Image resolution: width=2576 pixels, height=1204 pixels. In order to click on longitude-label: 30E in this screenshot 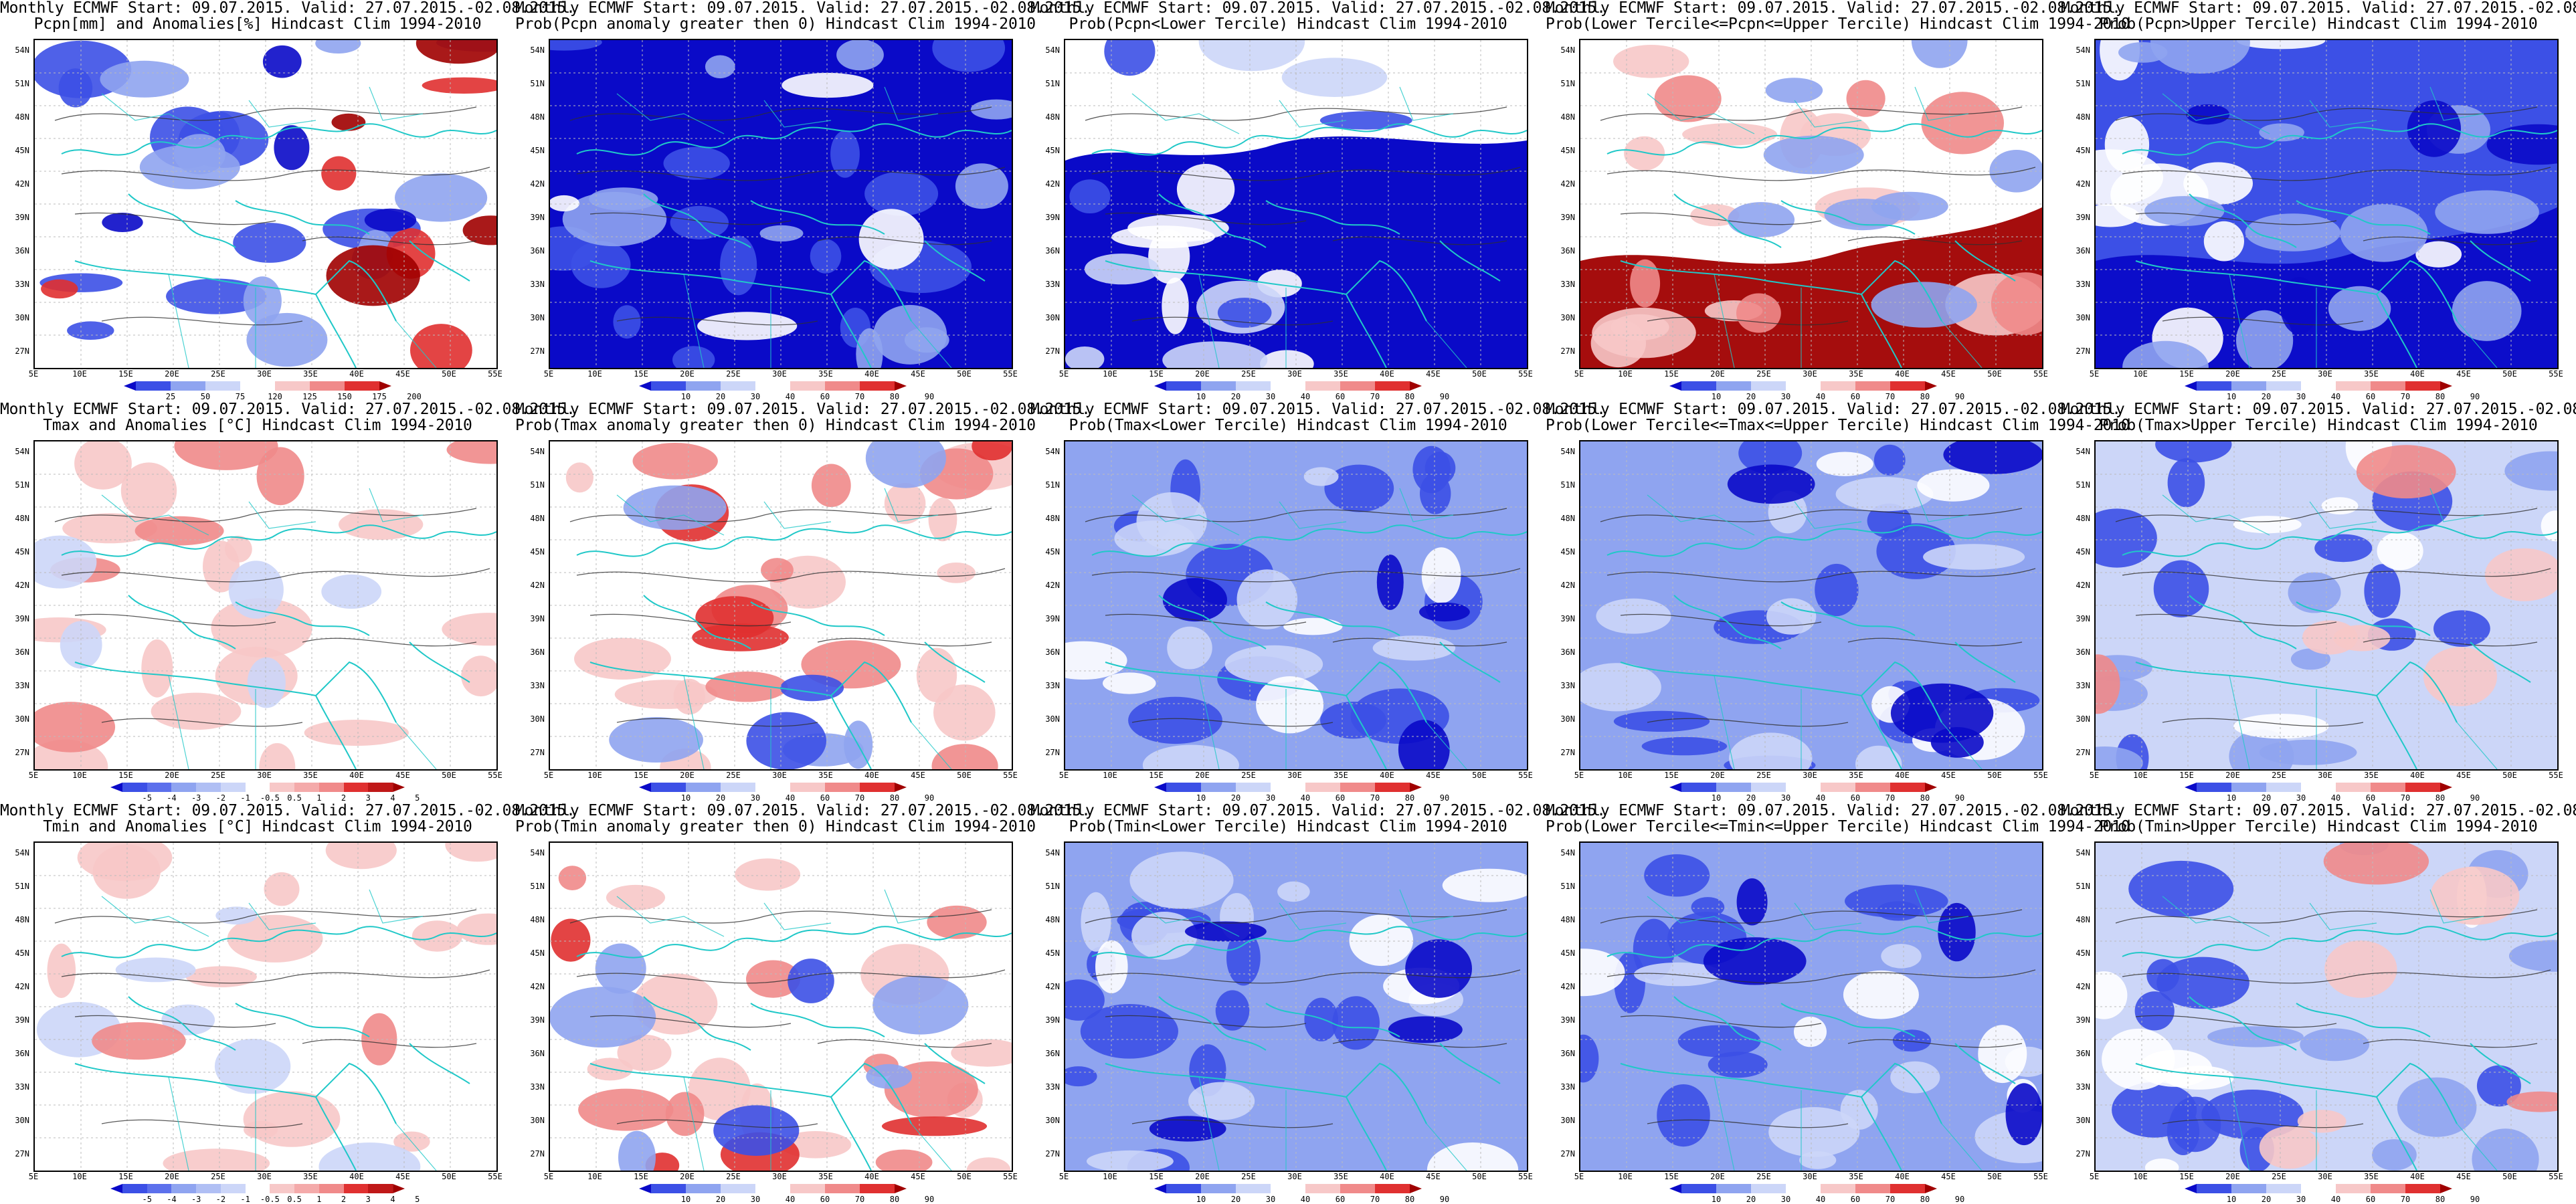, I will do `click(264, 775)`.